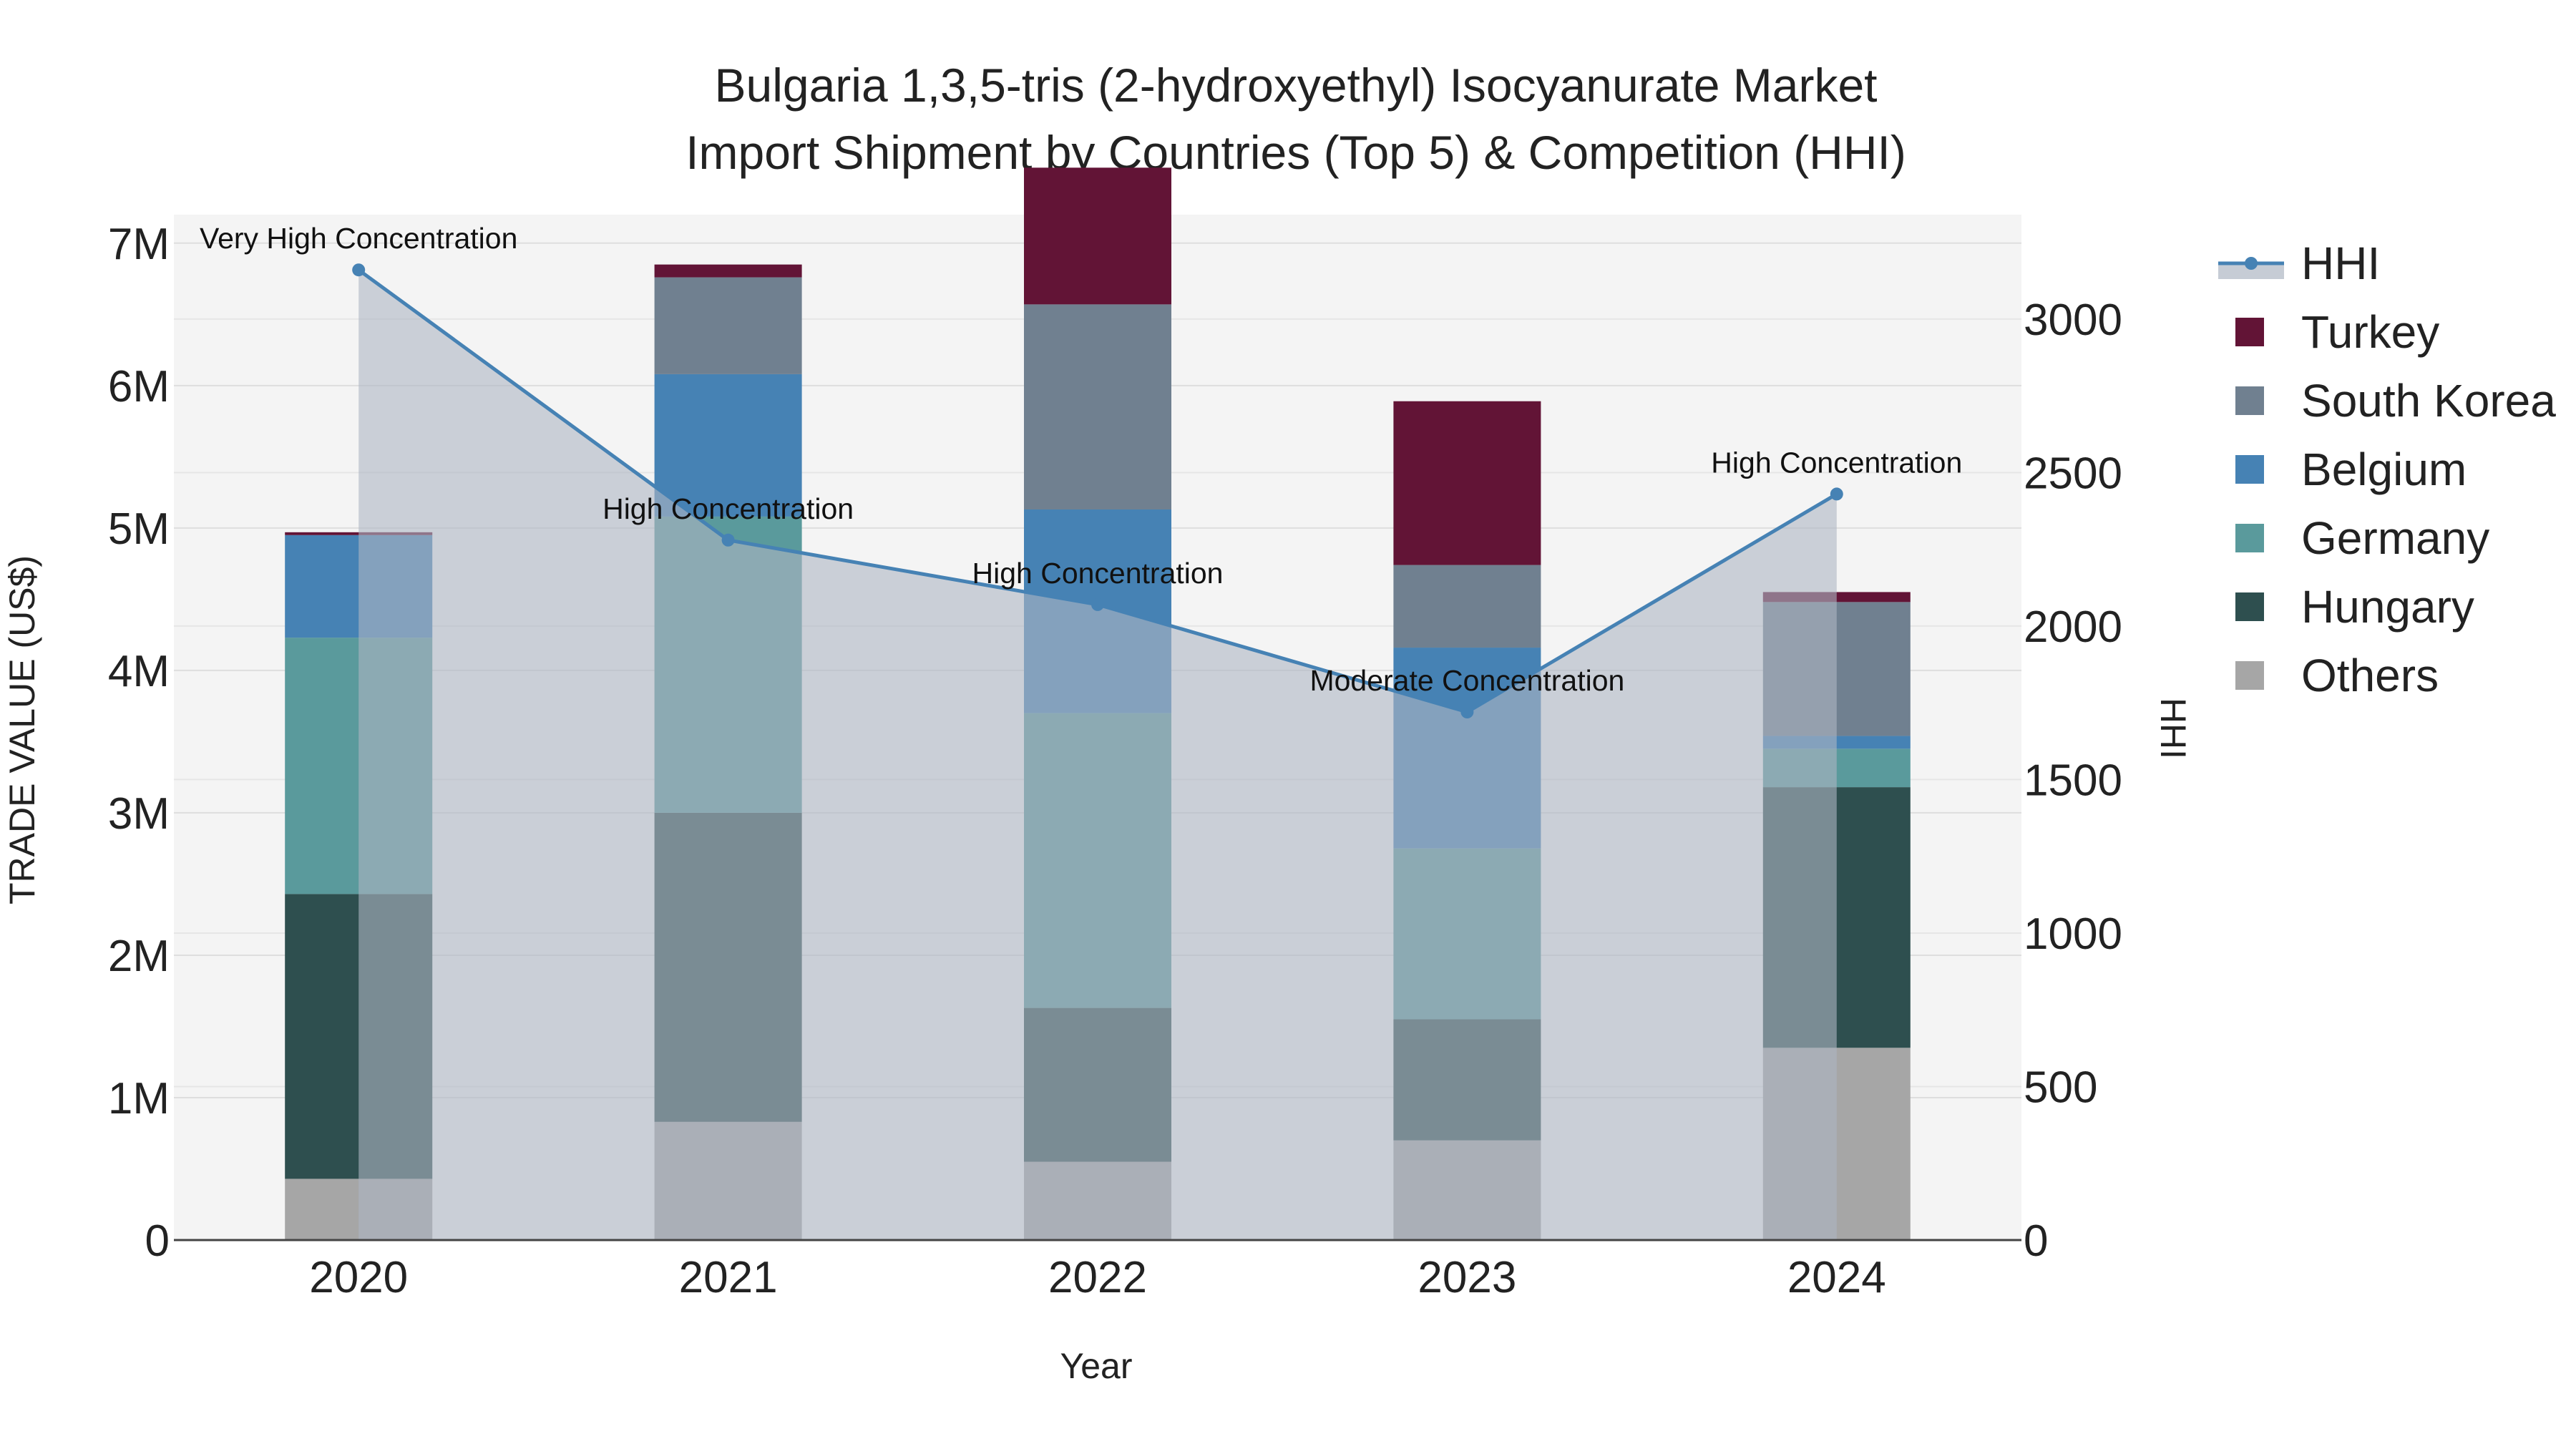  I want to click on legend-label: Turkey, so click(2370, 332).